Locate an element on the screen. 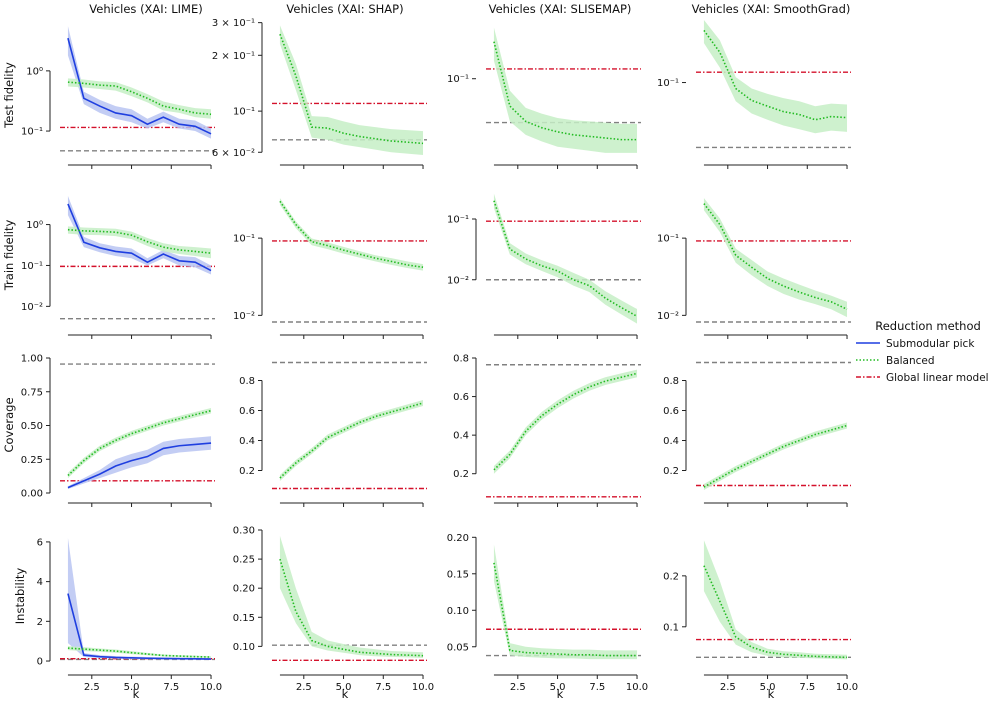  panel-train-fidelity-slisemap: 10⁻² 10⁻¹ is located at coordinates (544, 266).